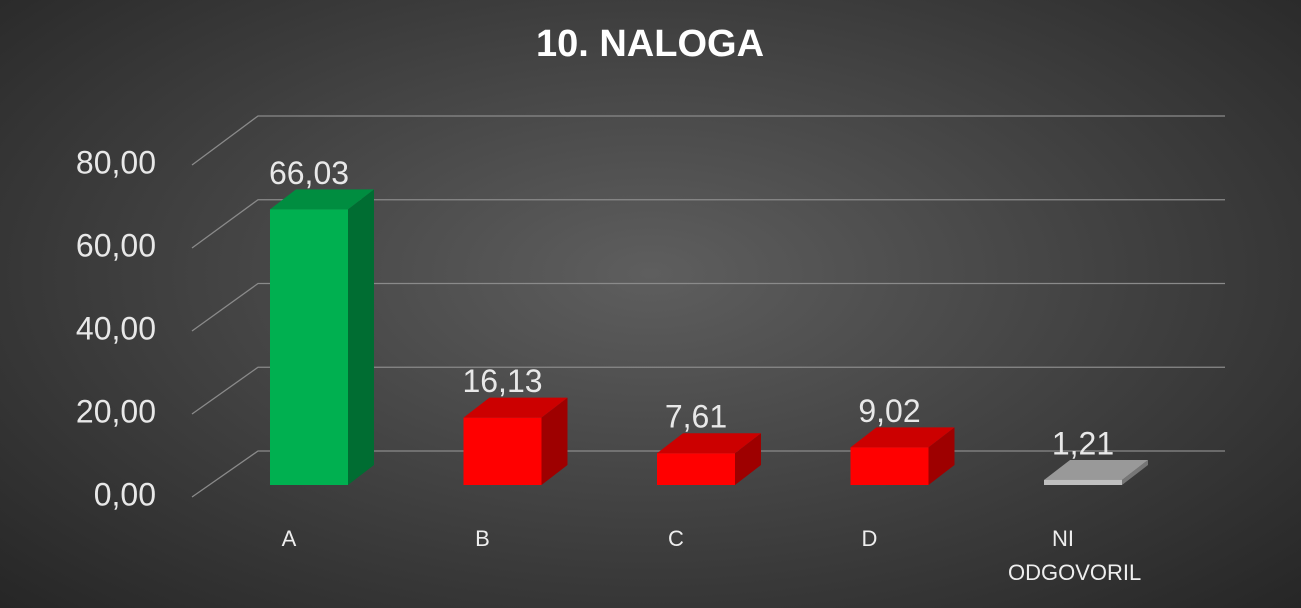 This screenshot has height=608, width=1301. What do you see at coordinates (1083, 443) in the screenshot?
I see `data-label: 1,21` at bounding box center [1083, 443].